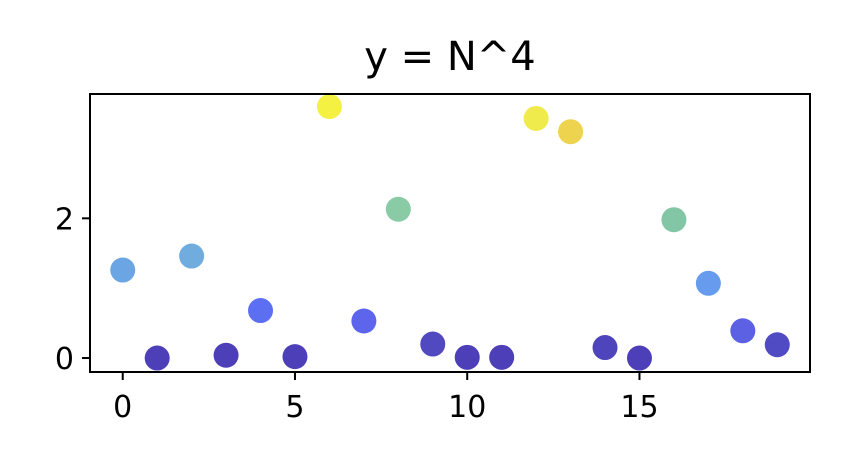  What do you see at coordinates (294, 407) in the screenshot?
I see `x-tick-label: 5` at bounding box center [294, 407].